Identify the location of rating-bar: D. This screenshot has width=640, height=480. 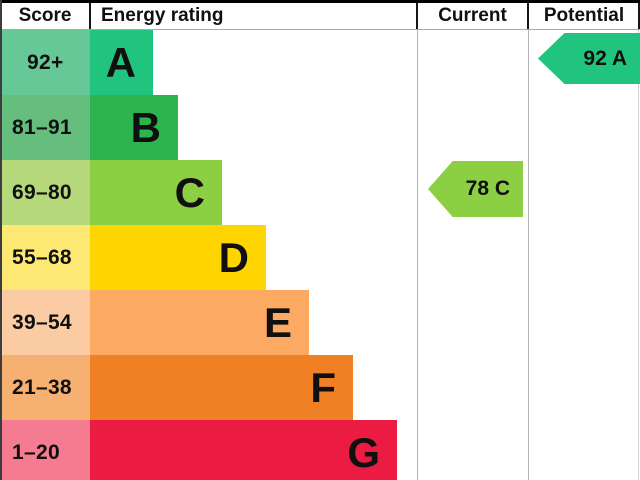
(178, 257).